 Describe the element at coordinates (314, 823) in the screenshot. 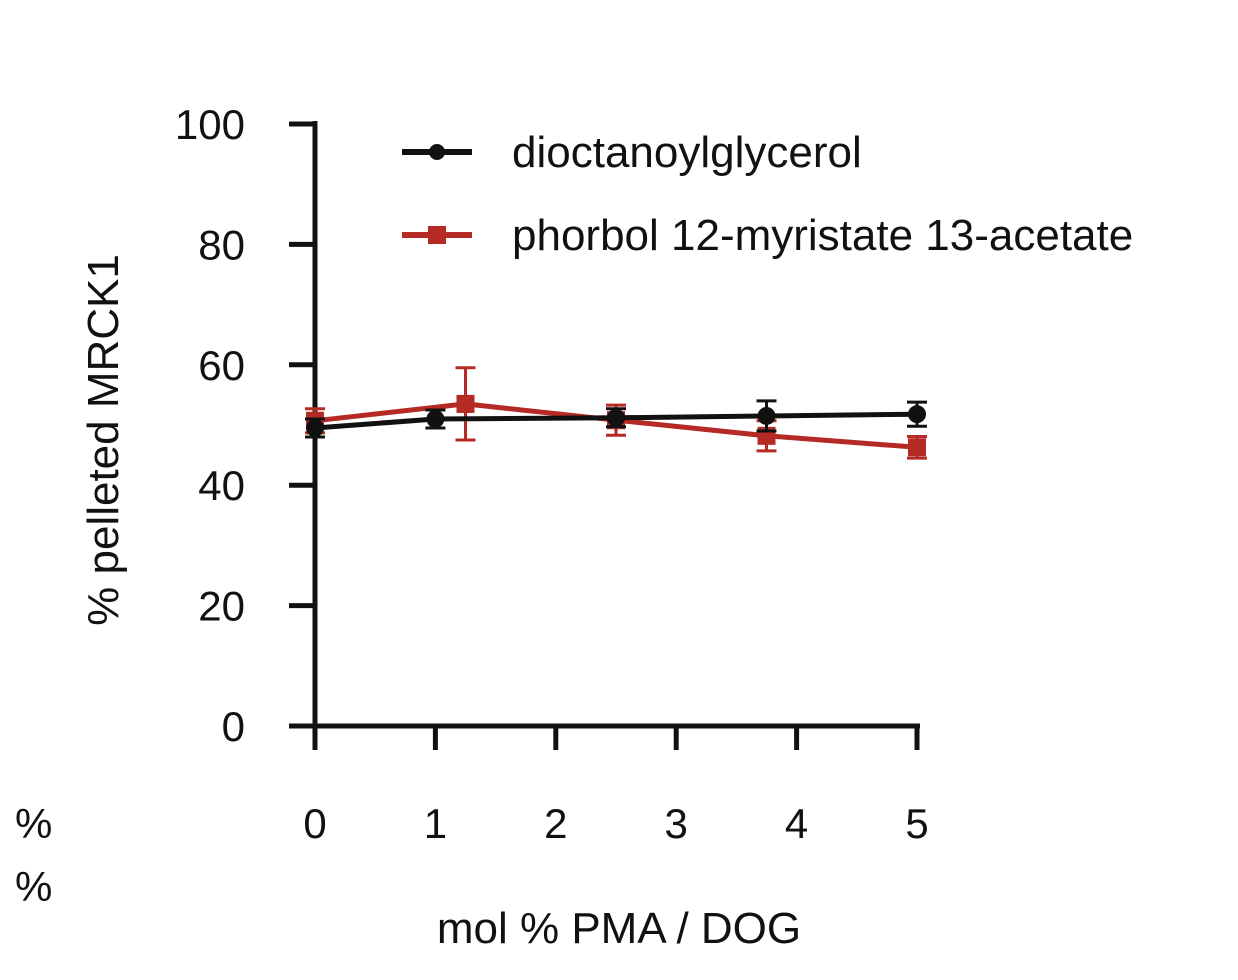

I see `x-tick-label: 0` at that location.